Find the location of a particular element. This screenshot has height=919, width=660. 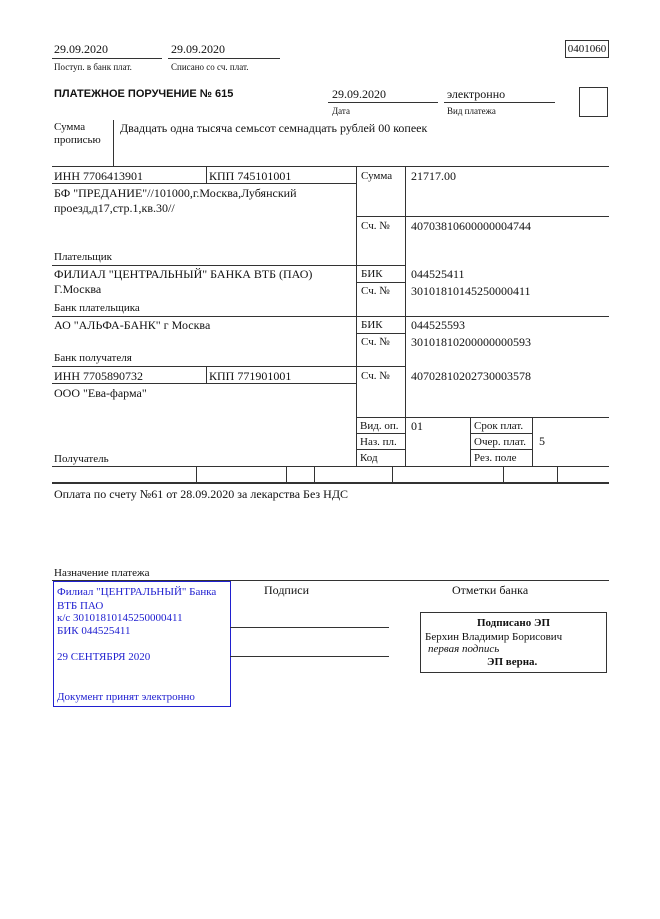

payee-bank-account-label: Сч. № is located at coordinates (375, 342).